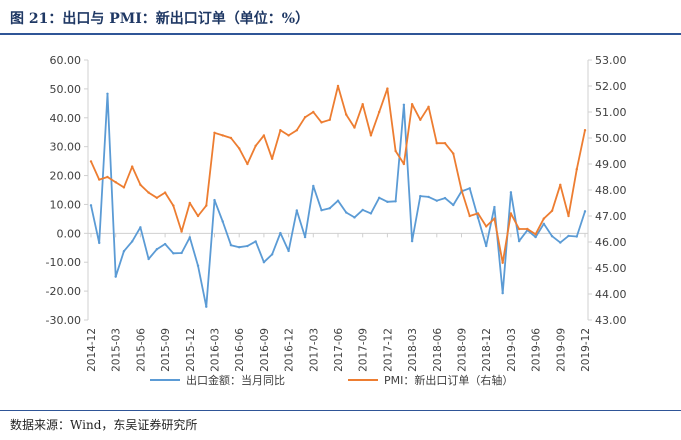 The height and width of the screenshot is (440, 681). I want to click on right-tick-label: 51.00, so click(611, 112).